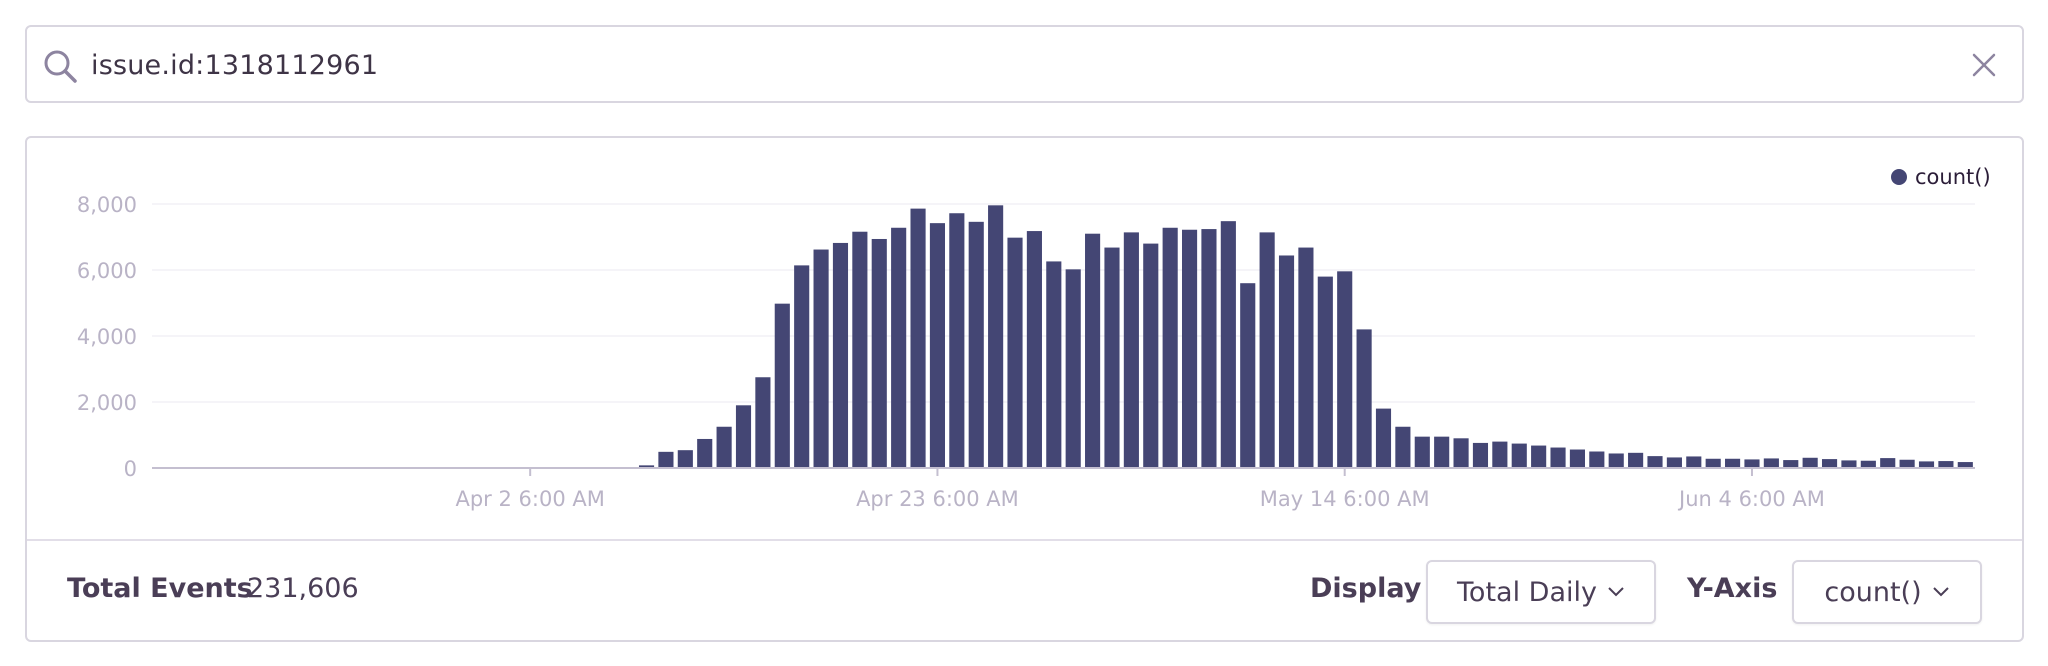  What do you see at coordinates (107, 403) in the screenshot?
I see `y-tick-label: 2,000` at bounding box center [107, 403].